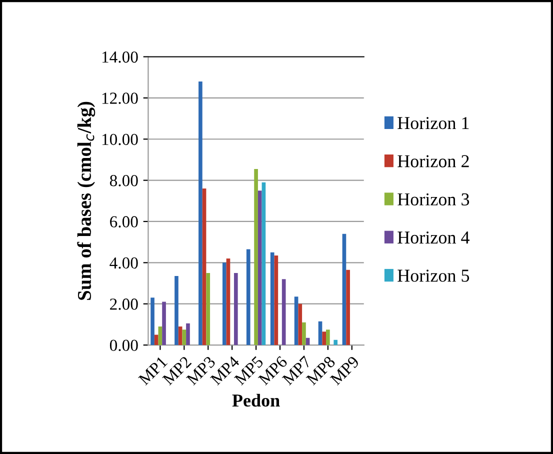  Describe the element at coordinates (120, 98) in the screenshot. I see `y-tick-label: 12.00` at that location.